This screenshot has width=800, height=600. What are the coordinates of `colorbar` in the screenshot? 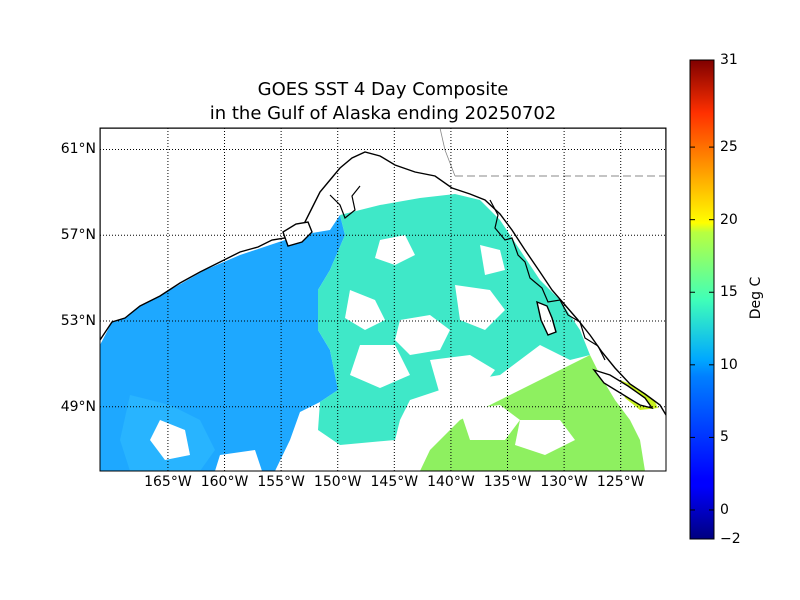 It's located at (702, 299).